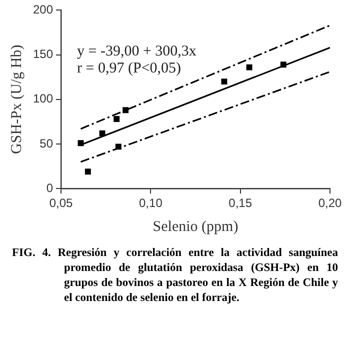  What do you see at coordinates (330, 203) in the screenshot?
I see `x-tick-label: 0,20` at bounding box center [330, 203].